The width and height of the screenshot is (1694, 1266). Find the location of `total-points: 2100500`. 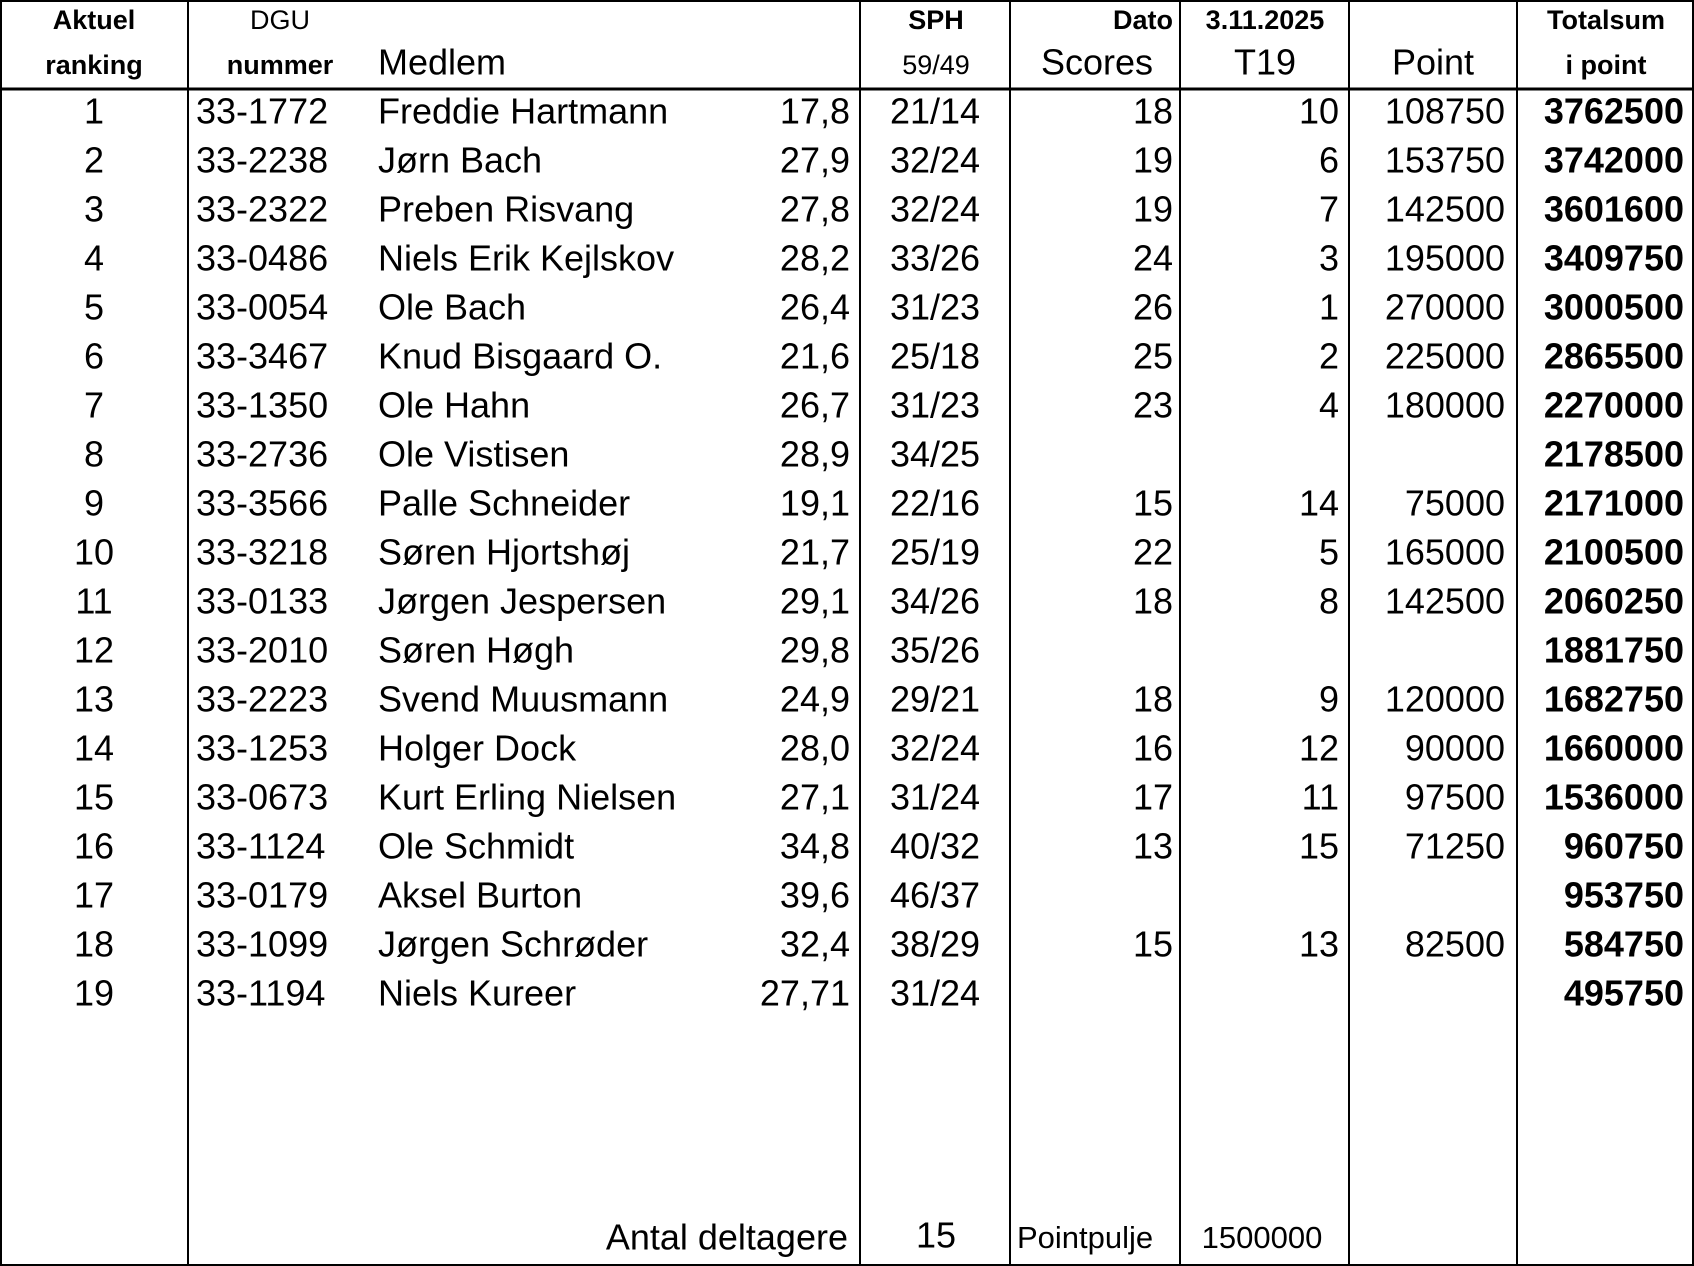

total-points: 2100500 is located at coordinates (1614, 552).